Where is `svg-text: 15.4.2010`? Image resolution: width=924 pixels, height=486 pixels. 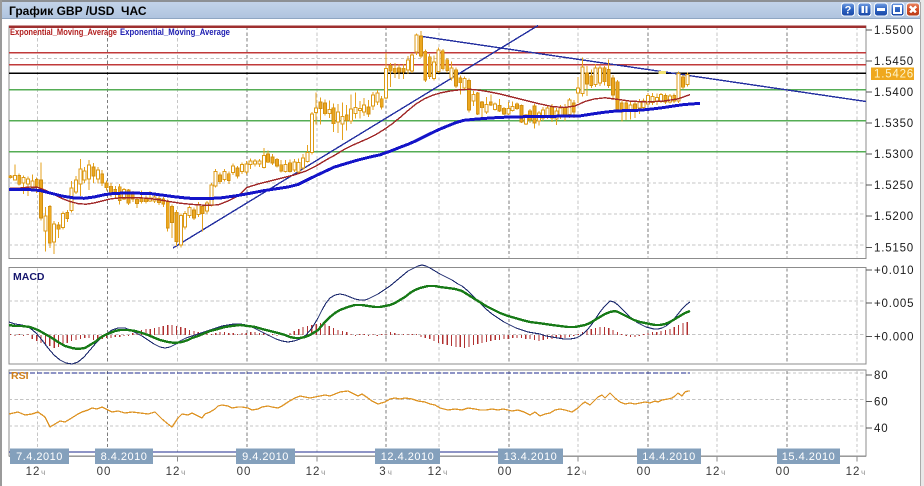
svg-text: 15.4.2010 is located at coordinates (808, 457).